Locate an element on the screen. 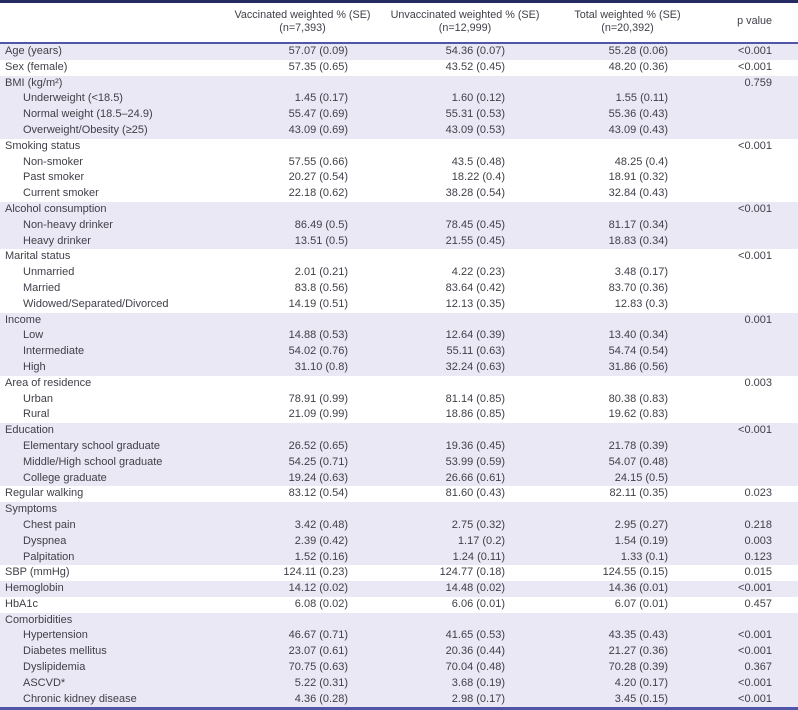 This screenshot has height=710, width=798. unvaccinated-value: 43.09 (0.53) is located at coordinates (465, 130).